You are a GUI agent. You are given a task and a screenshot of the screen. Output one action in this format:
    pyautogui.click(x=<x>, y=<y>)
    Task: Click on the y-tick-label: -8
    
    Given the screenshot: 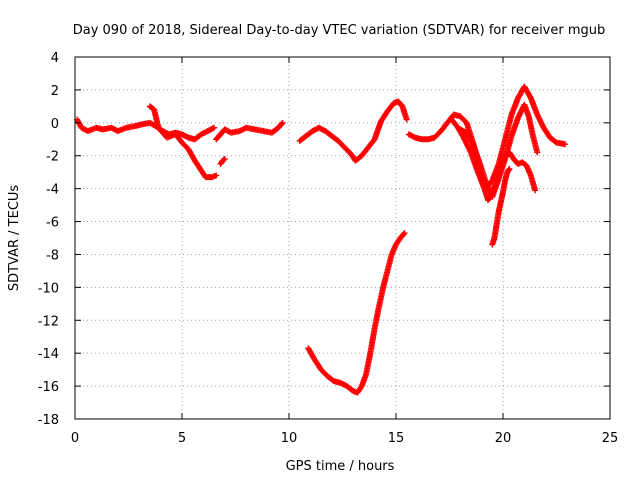 What is the action you would take?
    pyautogui.click(x=52, y=255)
    